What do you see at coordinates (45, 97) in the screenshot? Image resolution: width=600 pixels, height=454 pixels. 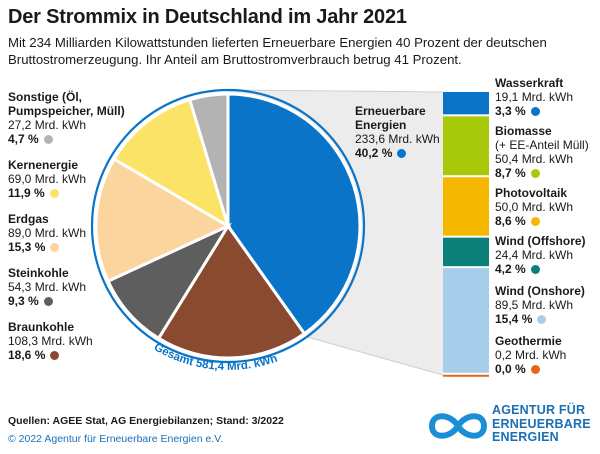 I see `label-sonstige-name-1: Sonstige (Öl,` at bounding box center [45, 97].